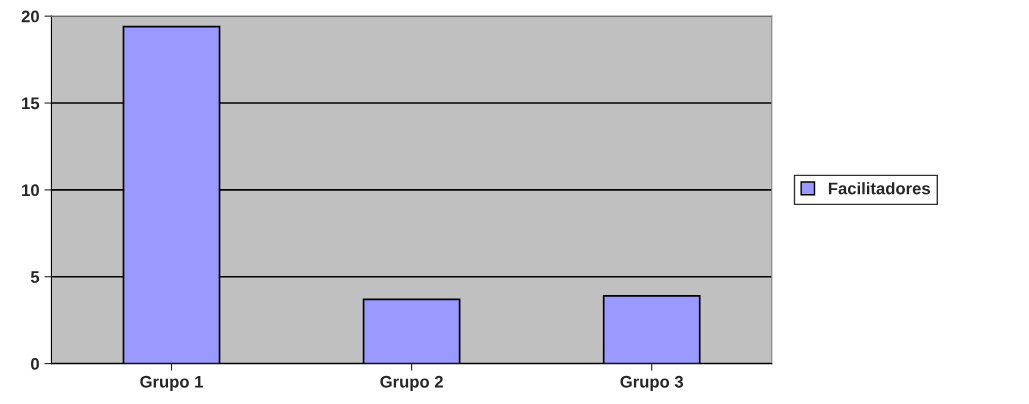 Image resolution: width=1029 pixels, height=404 pixels. I want to click on x-tick-label: Grupo 1, so click(171, 383).